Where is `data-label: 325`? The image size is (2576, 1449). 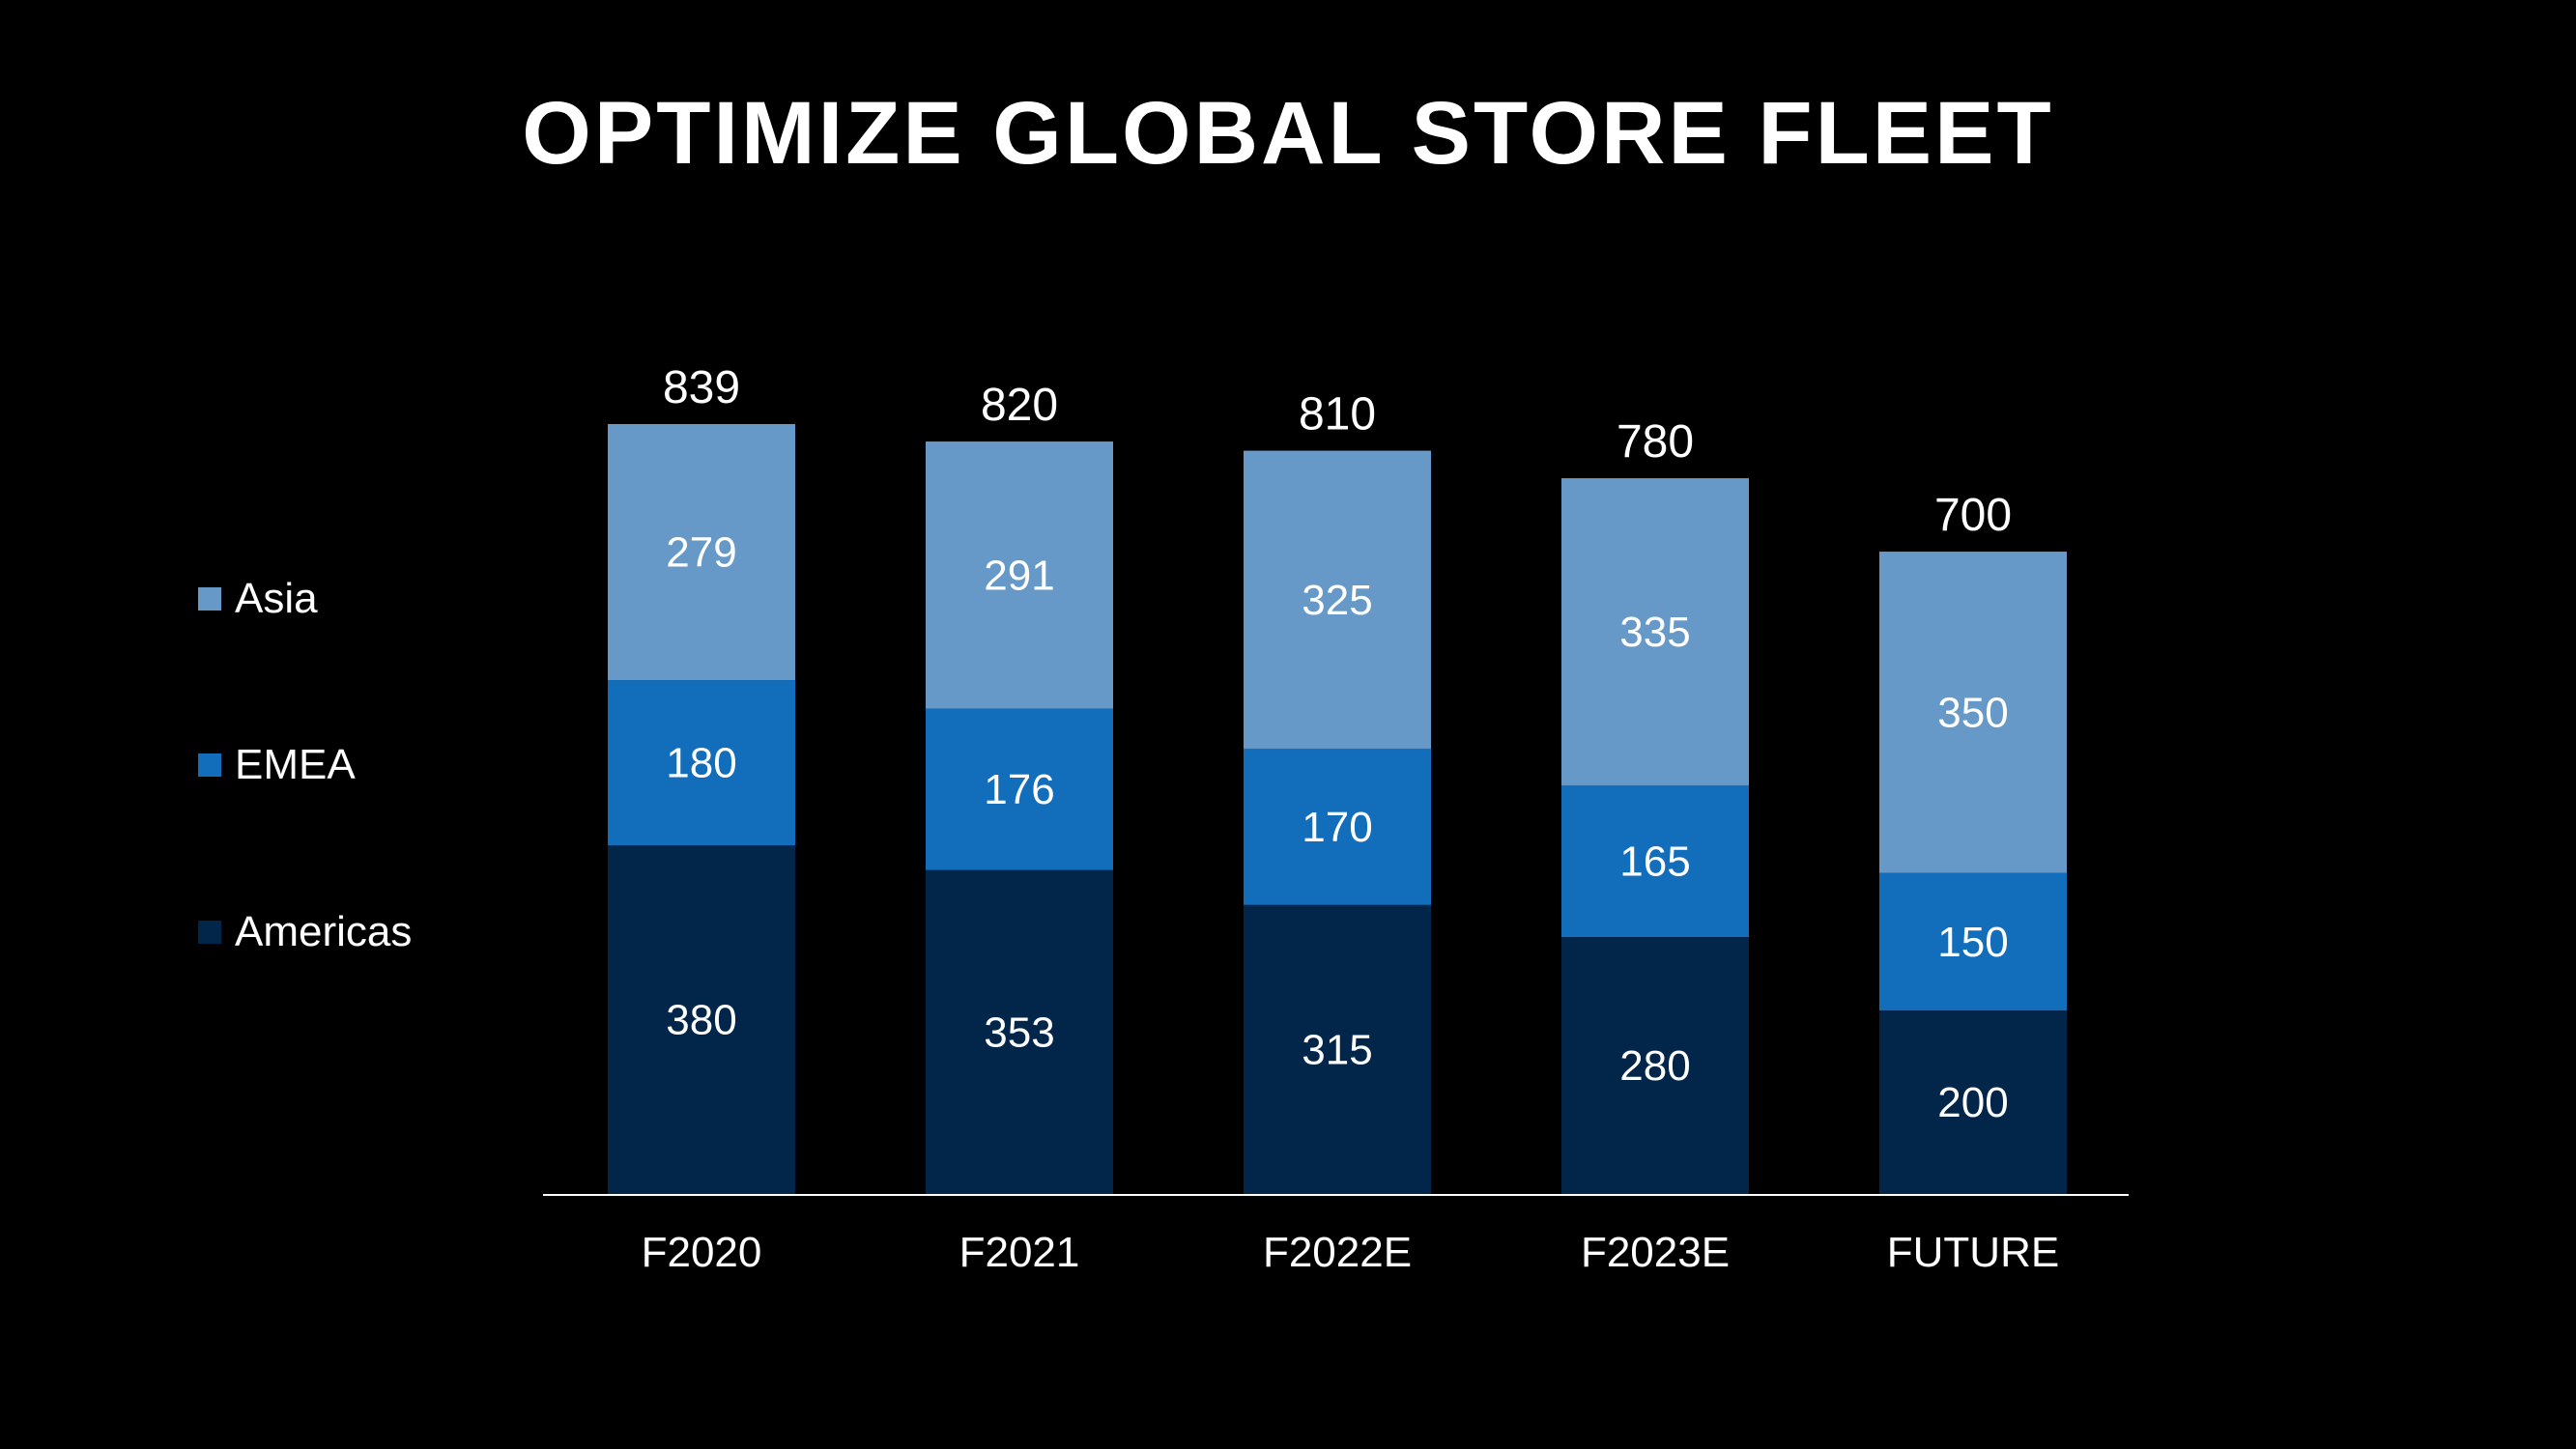 data-label: 325 is located at coordinates (1337, 600).